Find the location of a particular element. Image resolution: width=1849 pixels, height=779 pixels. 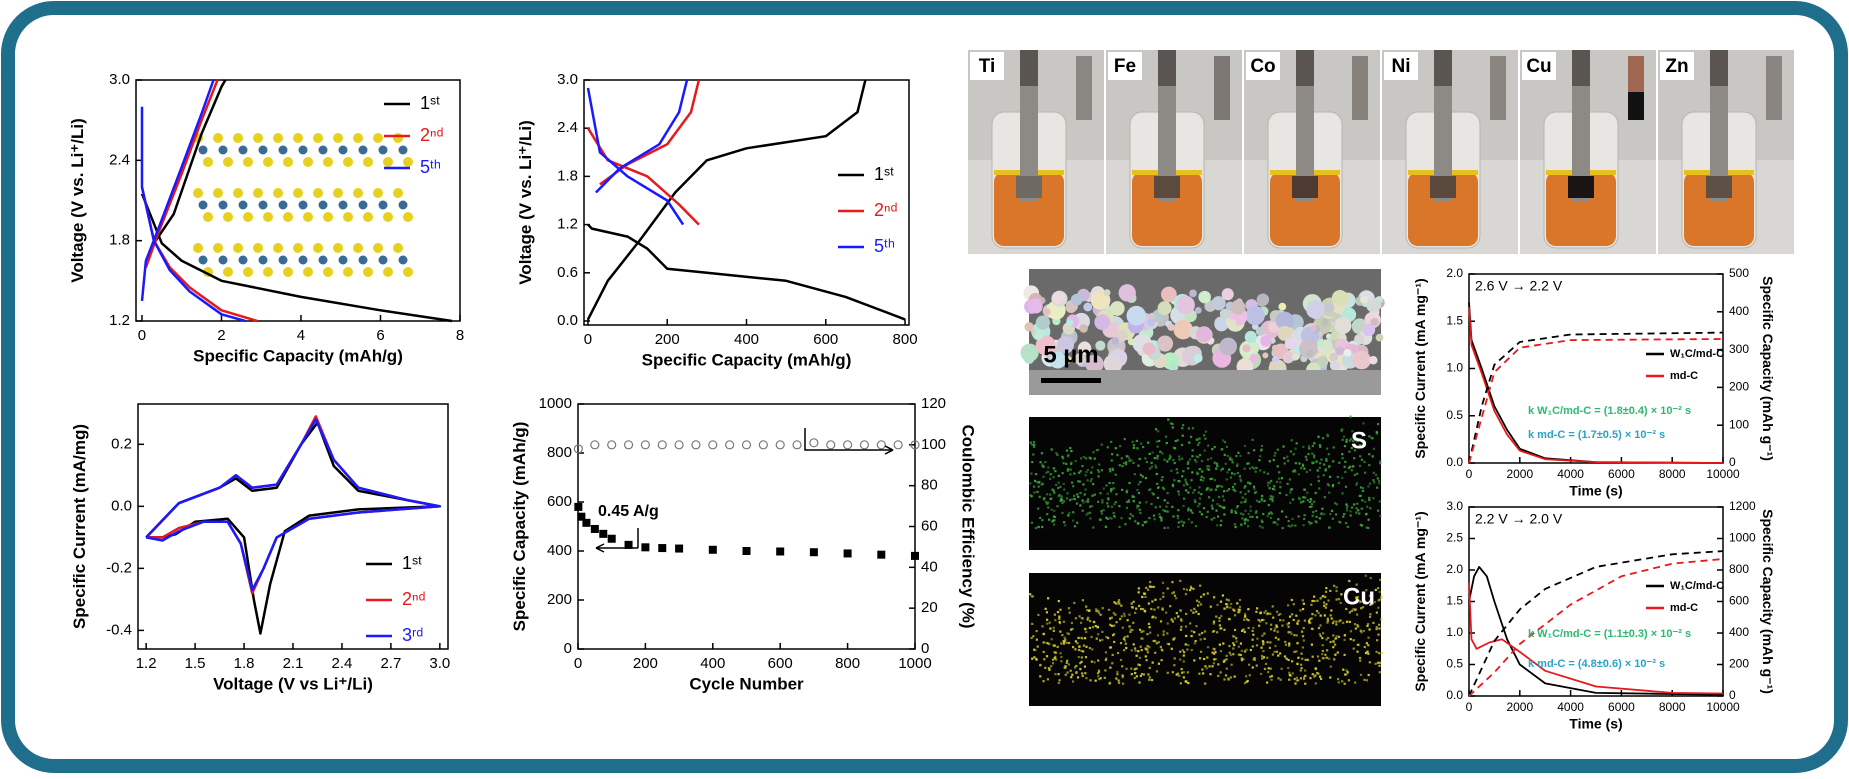

point is located at coordinates (864, 445).